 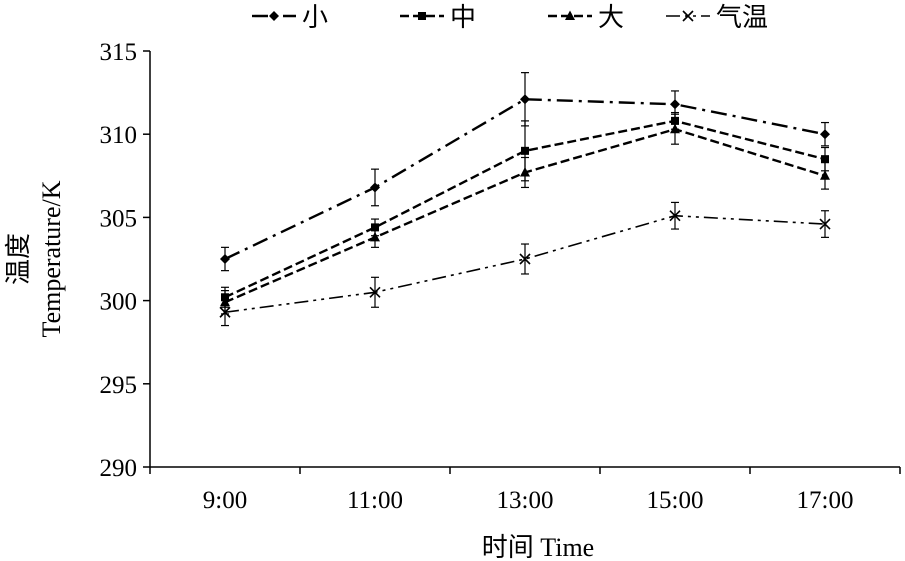 What do you see at coordinates (463, 17) in the screenshot?
I see `legend-label: 中` at bounding box center [463, 17].